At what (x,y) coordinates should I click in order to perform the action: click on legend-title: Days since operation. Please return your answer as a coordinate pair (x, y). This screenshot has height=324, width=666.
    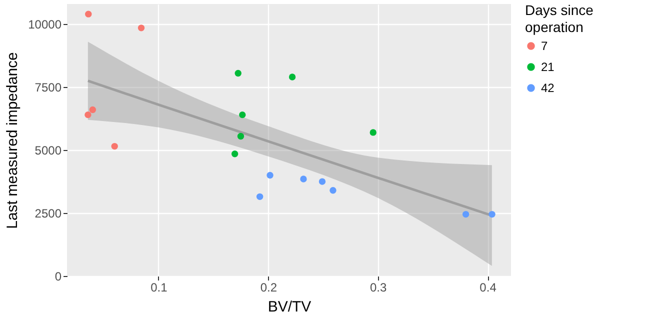
    Looking at the image, I should click on (559, 18).